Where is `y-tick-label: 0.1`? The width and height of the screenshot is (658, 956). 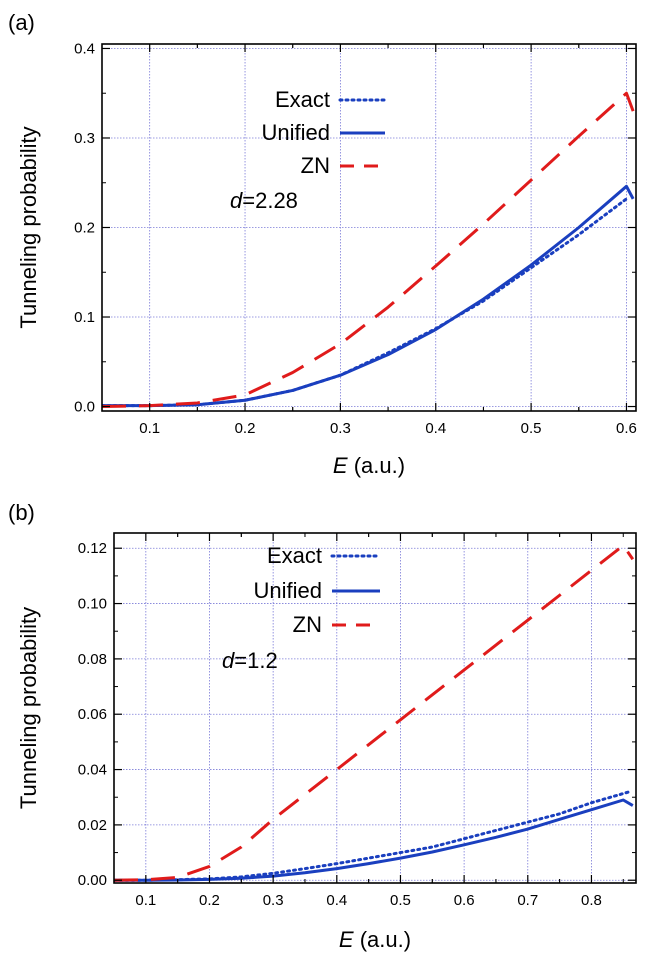 y-tick-label: 0.1 is located at coordinates (84, 317).